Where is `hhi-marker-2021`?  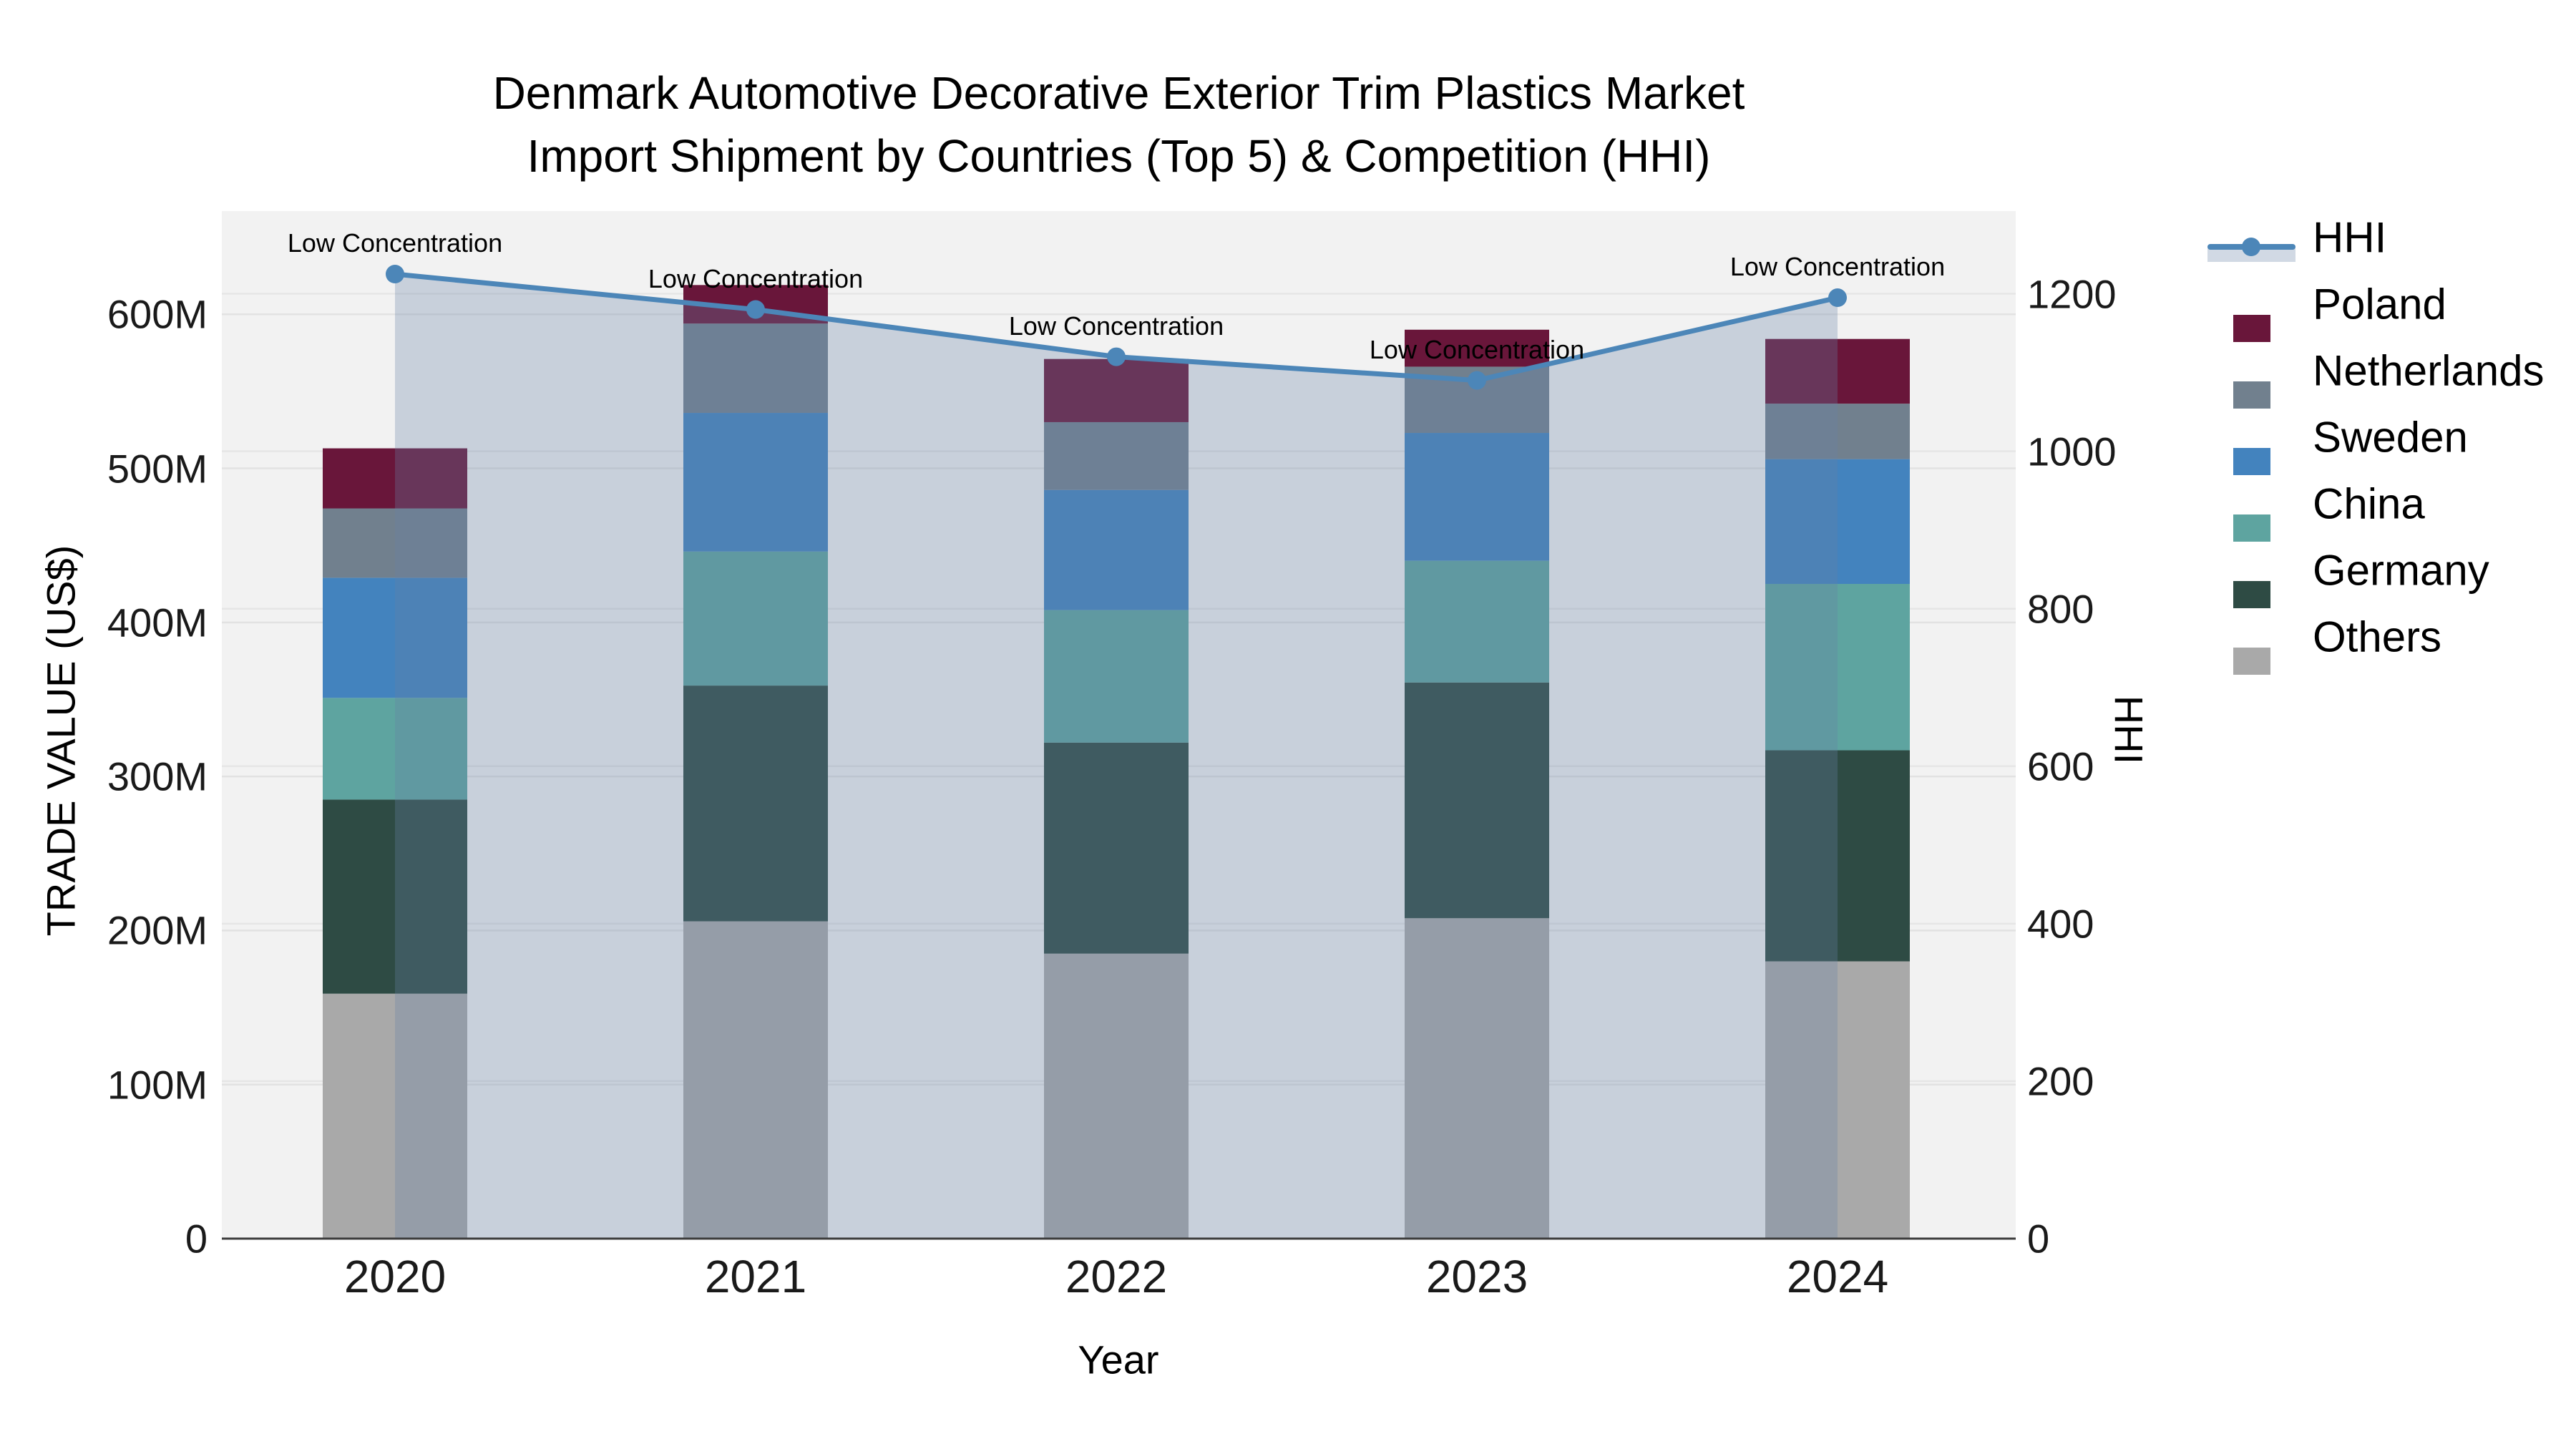
hhi-marker-2021 is located at coordinates (755, 309).